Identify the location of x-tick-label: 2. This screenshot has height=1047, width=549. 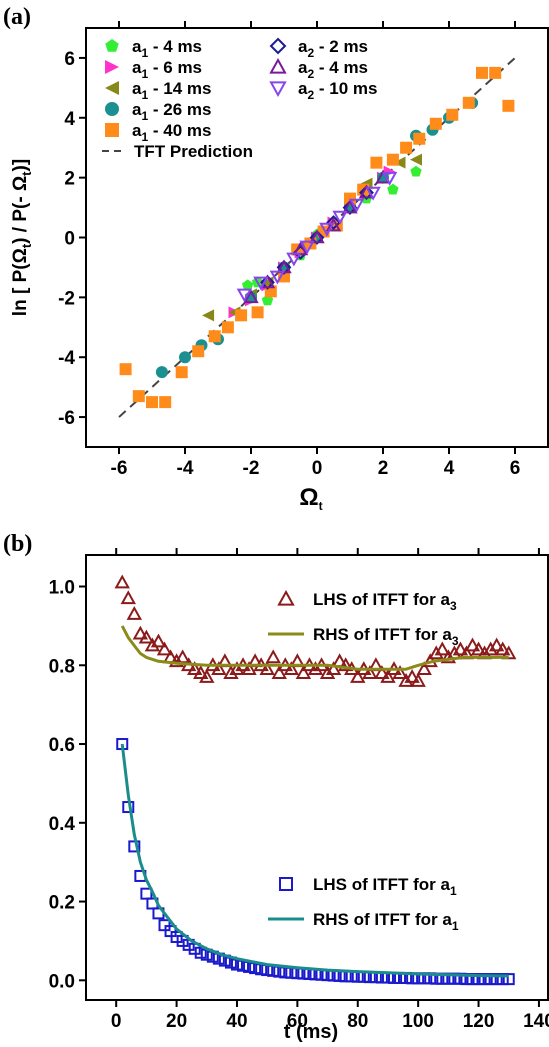
(383, 468).